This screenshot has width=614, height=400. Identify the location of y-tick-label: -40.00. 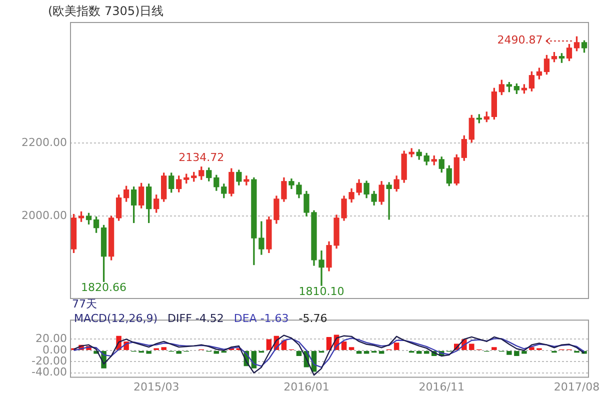
(49, 372).